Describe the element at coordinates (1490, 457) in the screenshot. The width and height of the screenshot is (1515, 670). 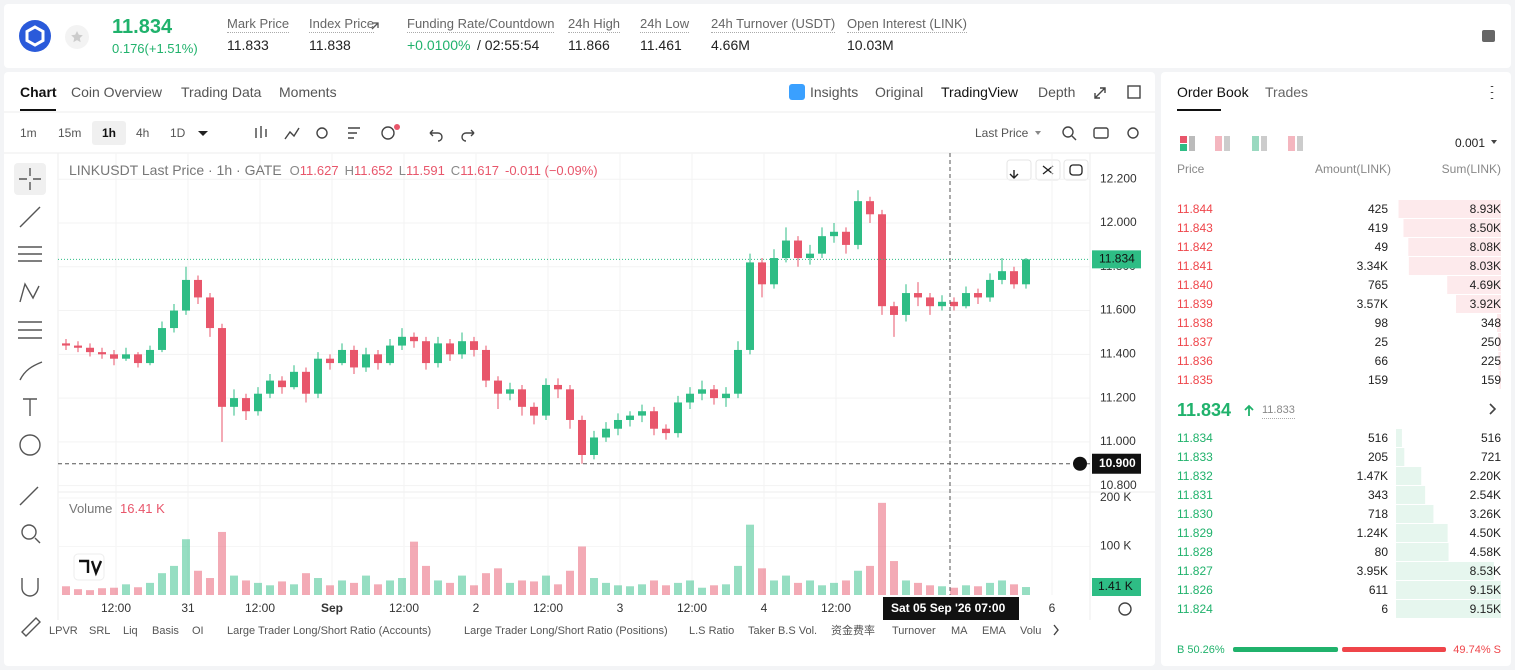
I see `ob-sum: 721` at that location.